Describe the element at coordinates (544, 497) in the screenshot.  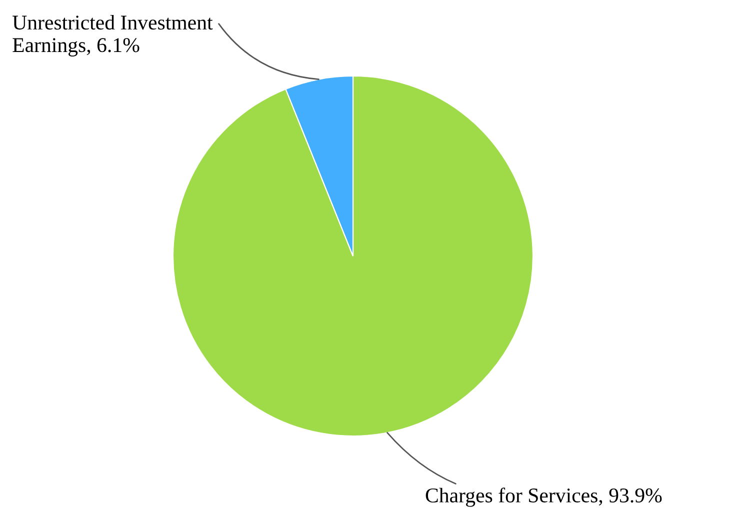
I see `slice-label: Charges for Services, 93.9%` at that location.